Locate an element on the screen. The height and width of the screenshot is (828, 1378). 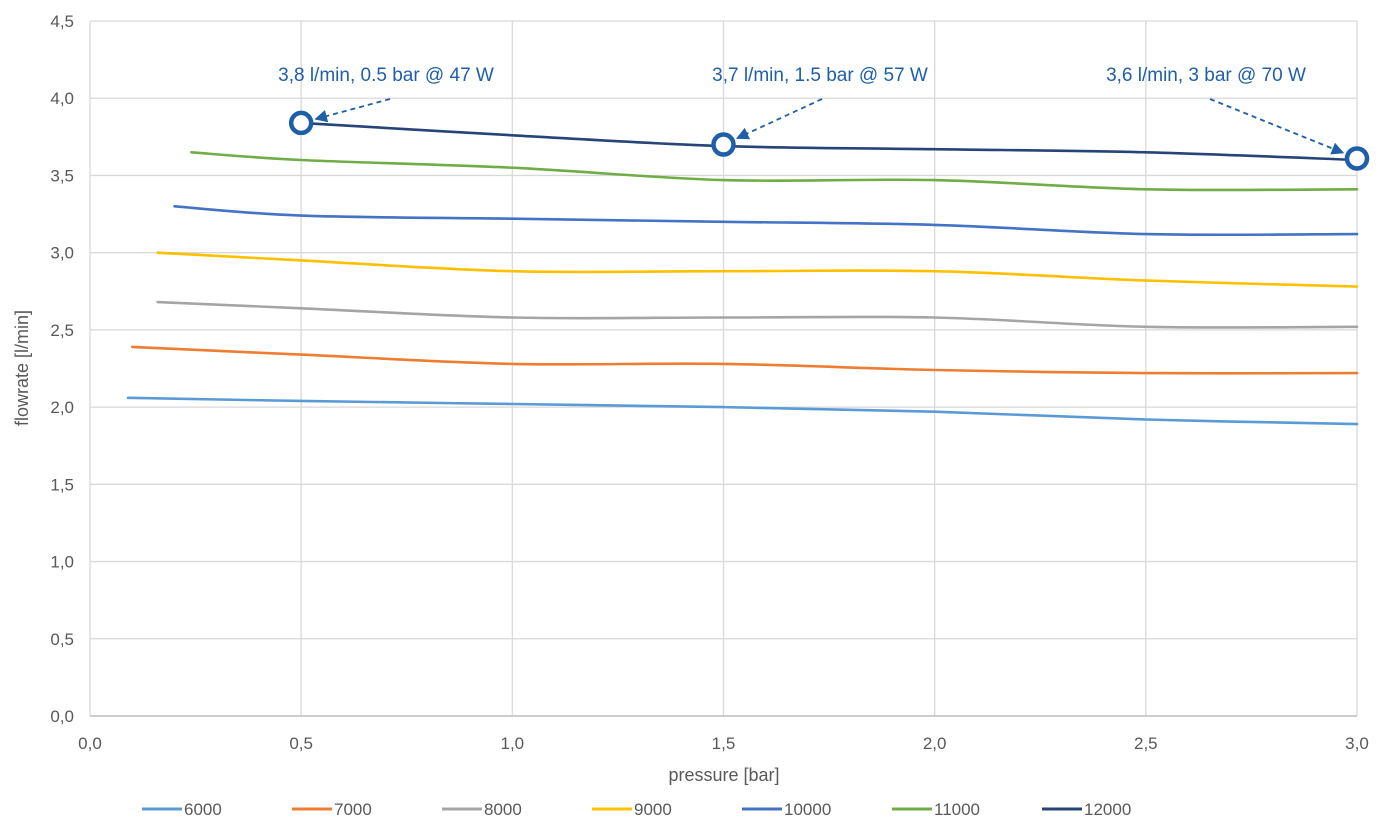
y-tick-label: 0,5 is located at coordinates (62, 639).